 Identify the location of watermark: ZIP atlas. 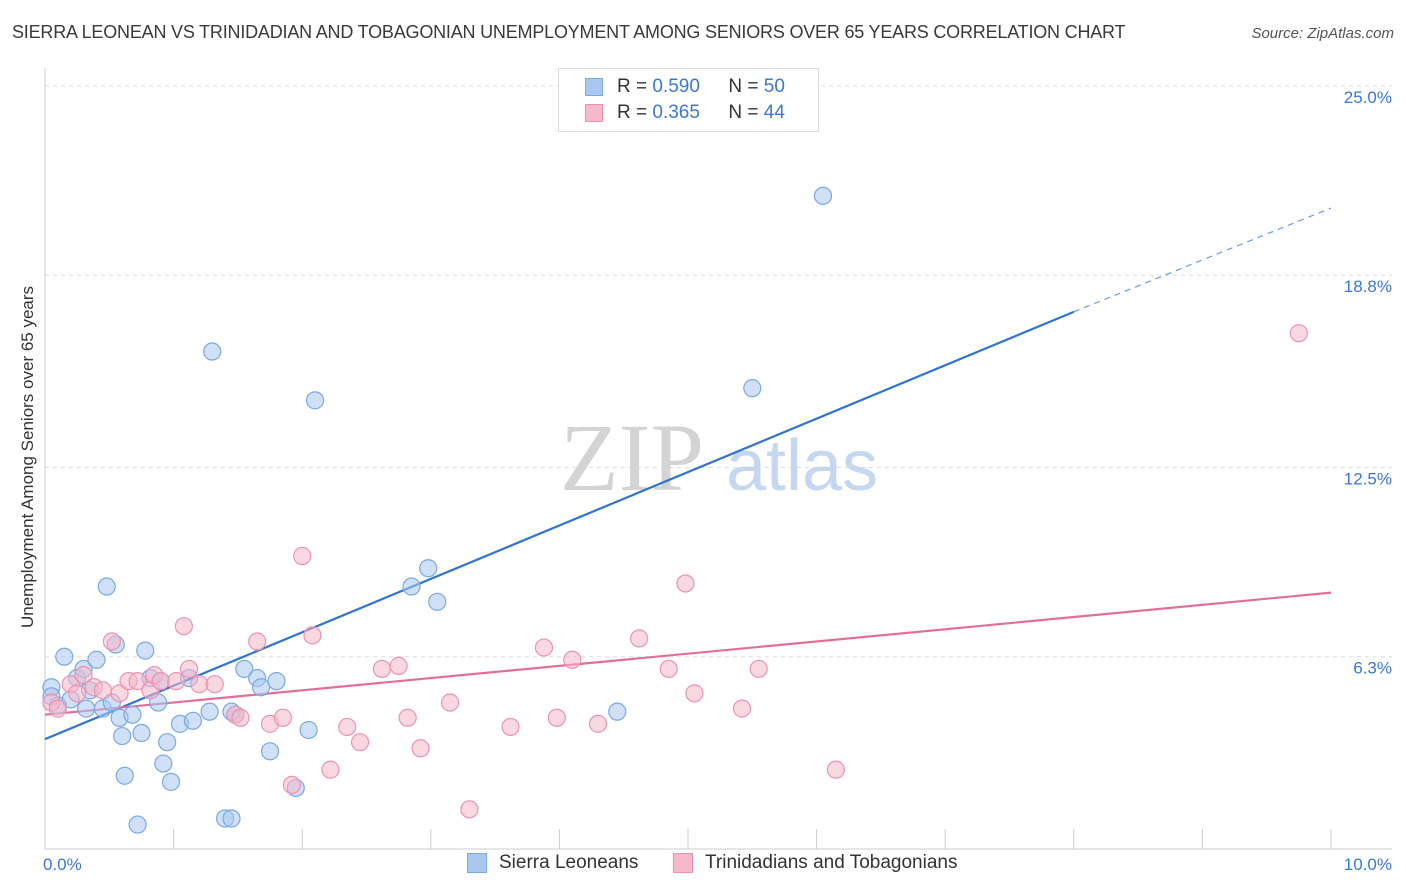
(719, 457).